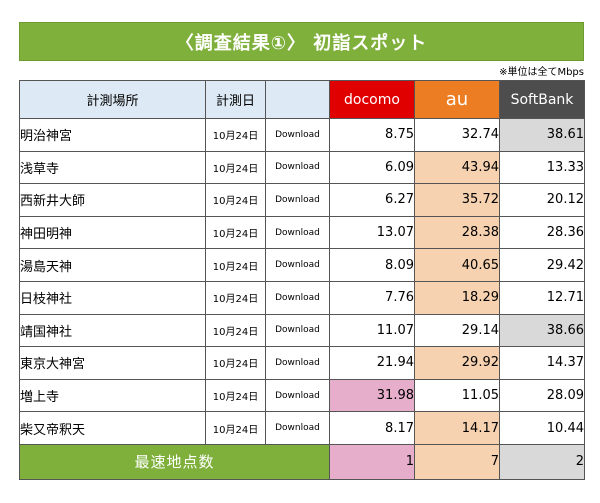 Image resolution: width=600 pixels, height=503 pixels. I want to click on au-speed-cell: 28.38, so click(457, 232).